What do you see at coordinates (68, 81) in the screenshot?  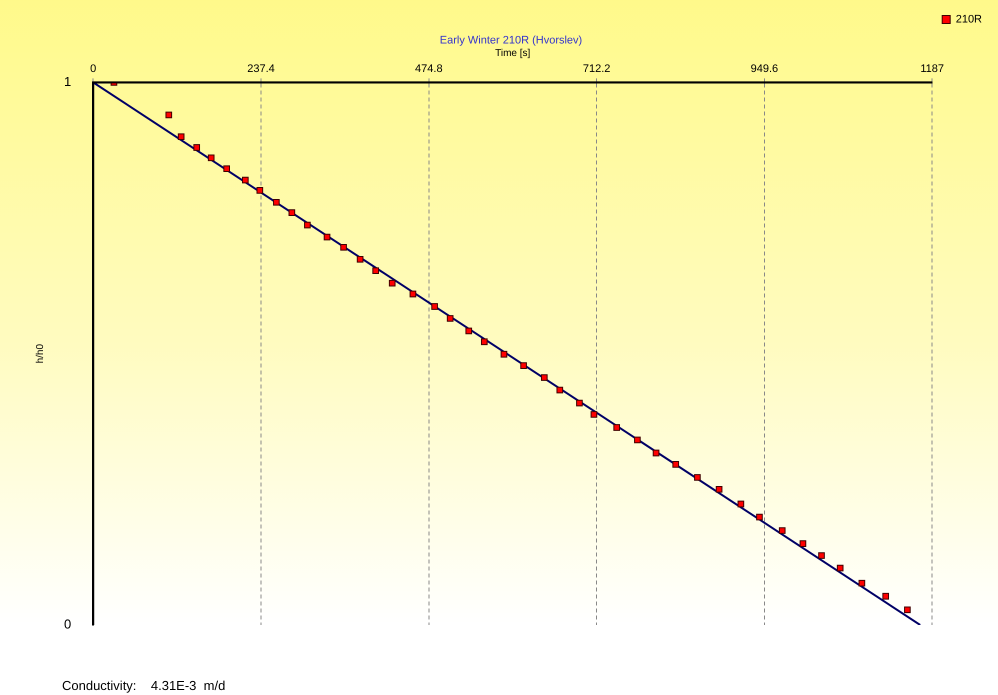 I see `y-tick-label: 1` at bounding box center [68, 81].